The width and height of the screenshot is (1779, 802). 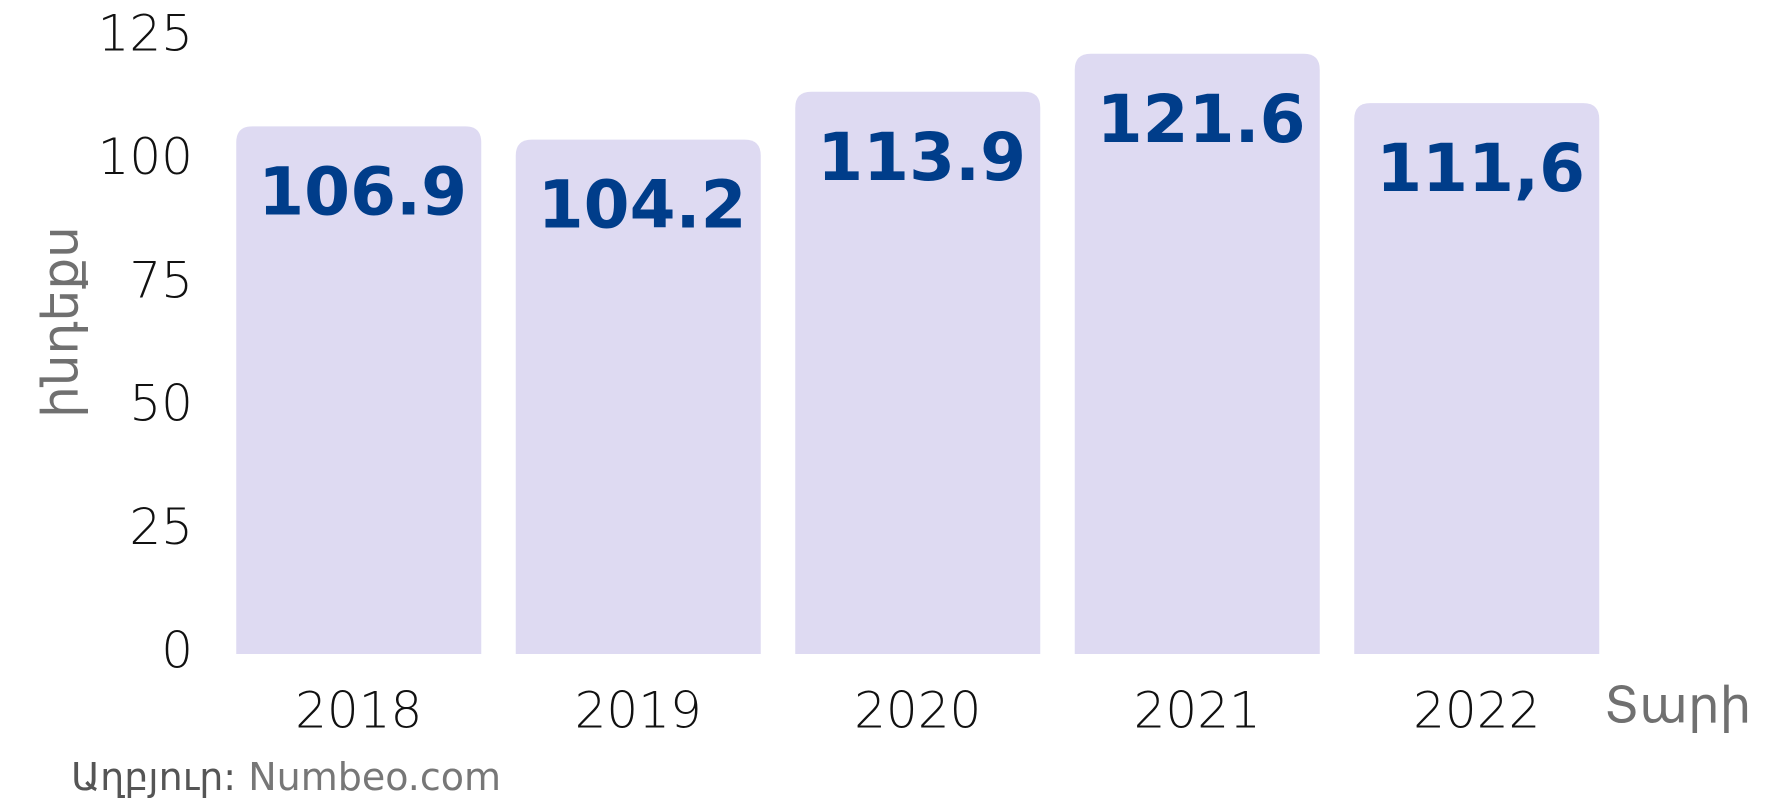 I want to click on source-text: Numbeo.com, so click(x=374, y=777).